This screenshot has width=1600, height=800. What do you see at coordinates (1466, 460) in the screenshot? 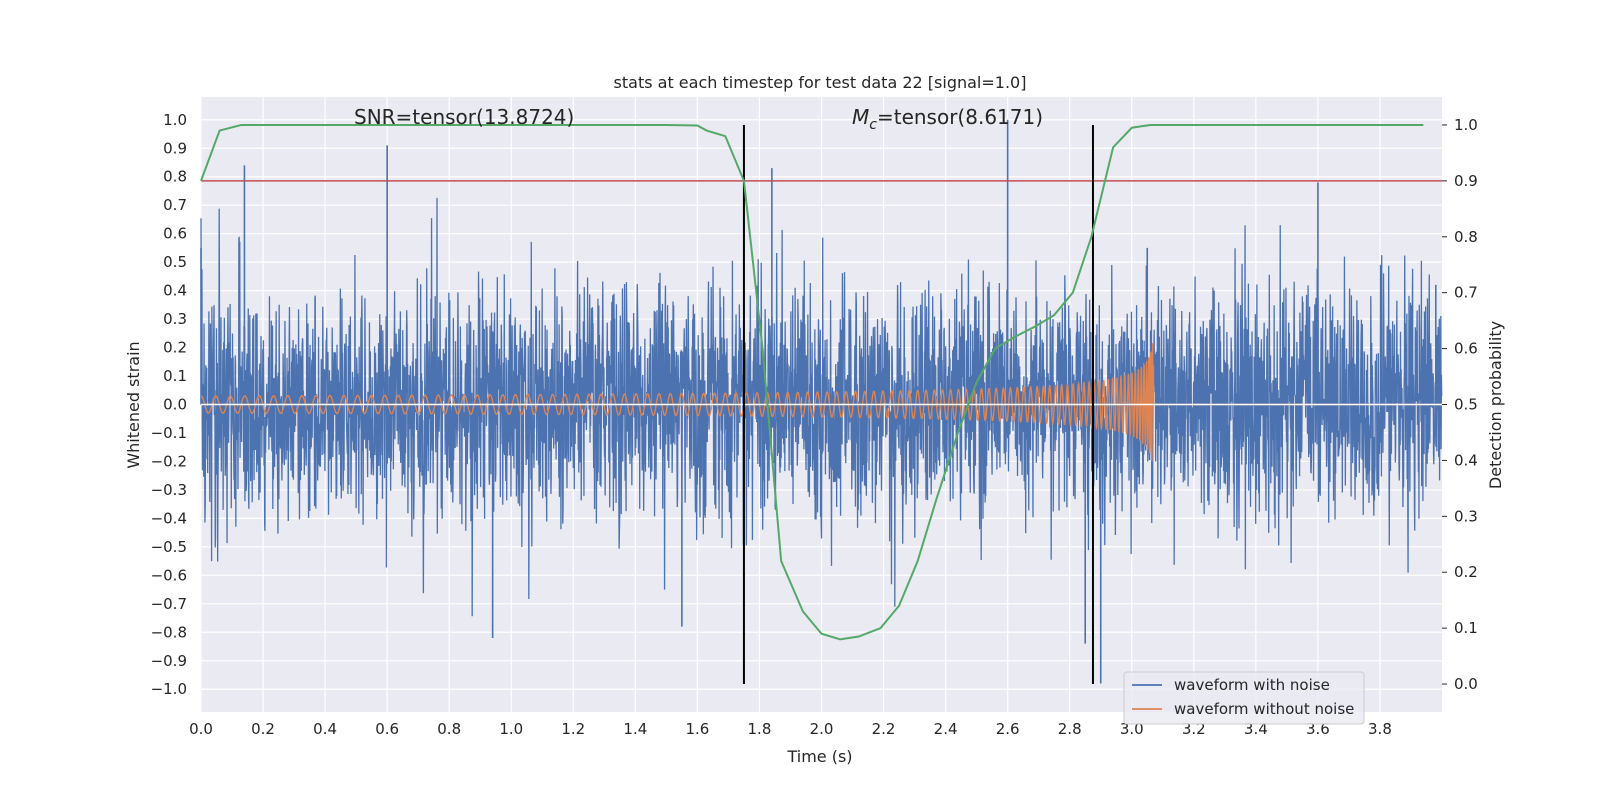
I see `y2-tick-label: 0.4` at bounding box center [1466, 460].